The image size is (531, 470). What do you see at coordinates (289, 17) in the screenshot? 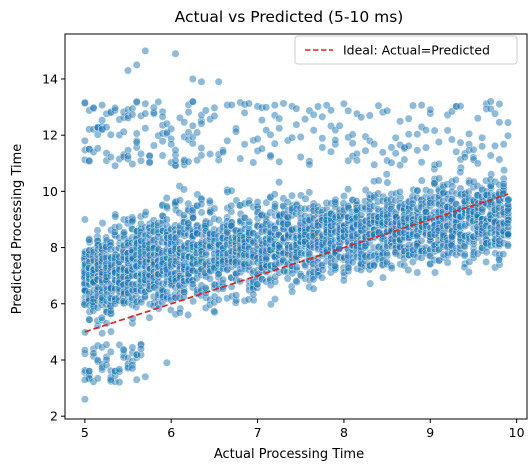
I see `chart-title: Actual vs Predicted (5-10 ms)` at bounding box center [289, 17].